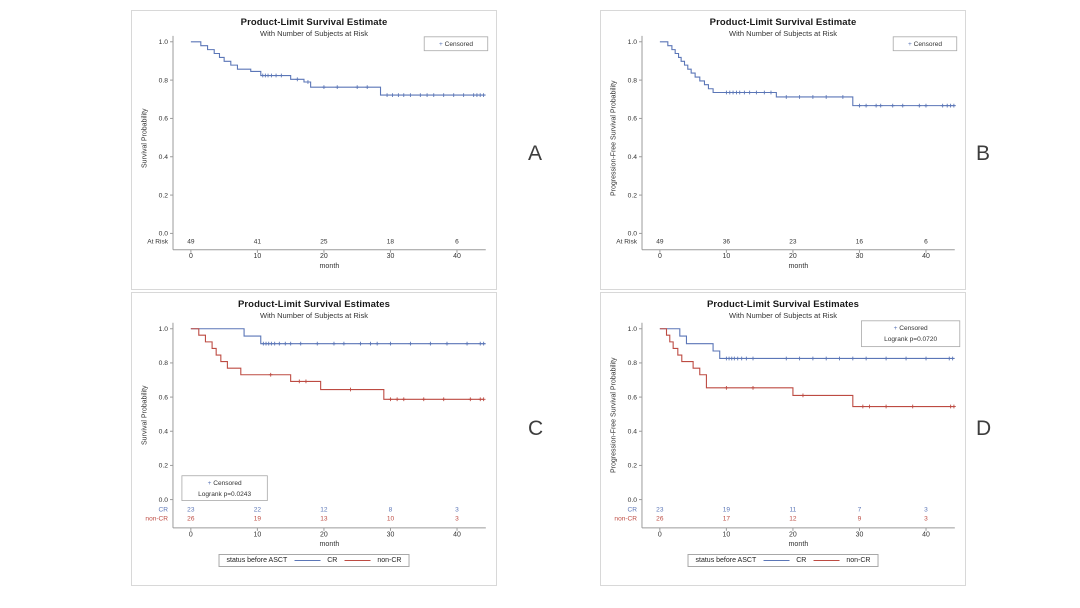 Image resolution: width=1080 pixels, height=608 pixels. I want to click on at-risk-count: 19, so click(258, 518).